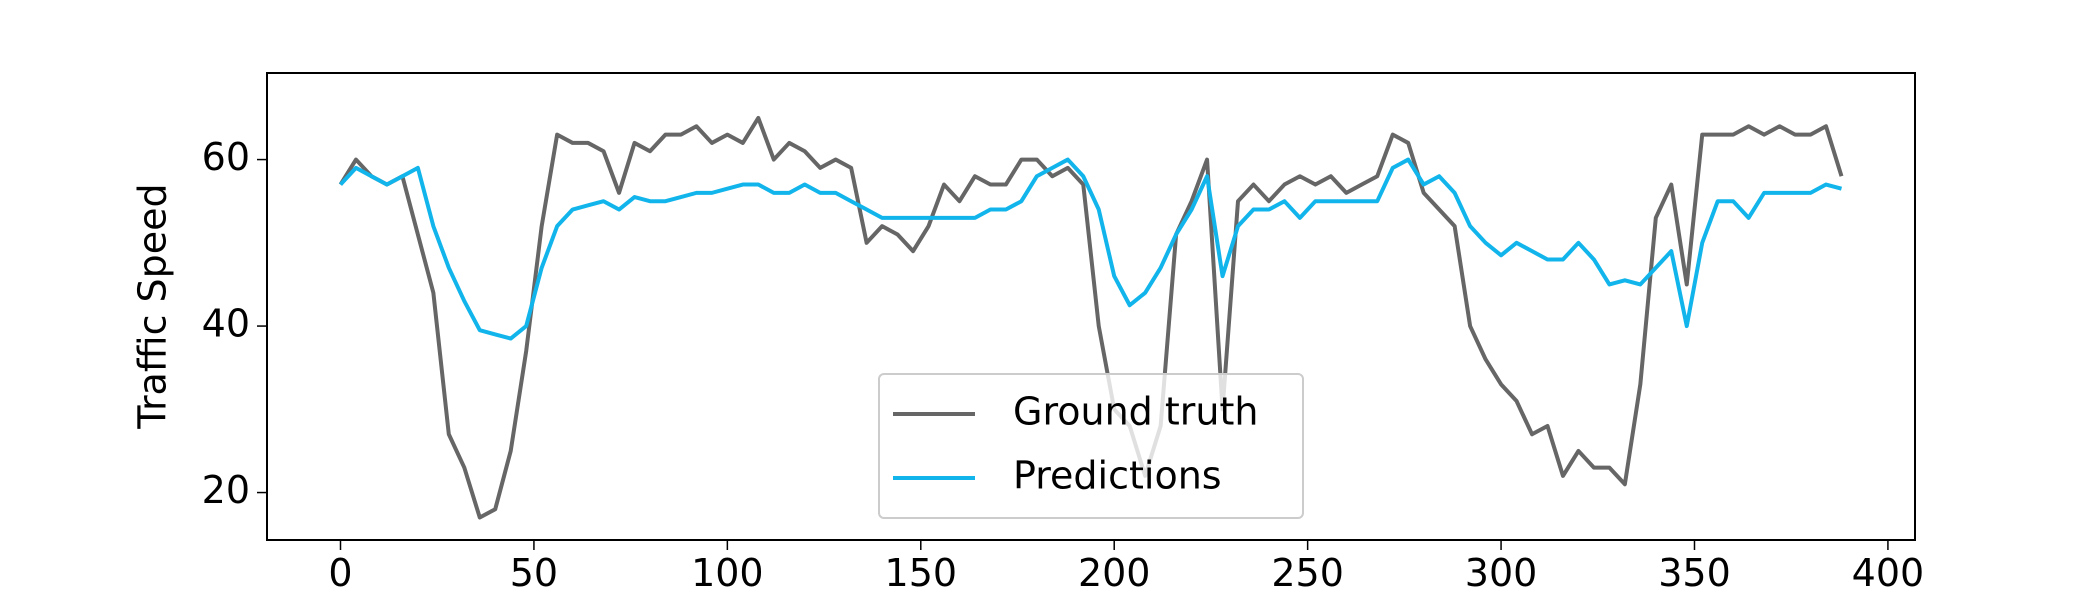  I want to click on x-tick-label: 350, so click(1694, 573).